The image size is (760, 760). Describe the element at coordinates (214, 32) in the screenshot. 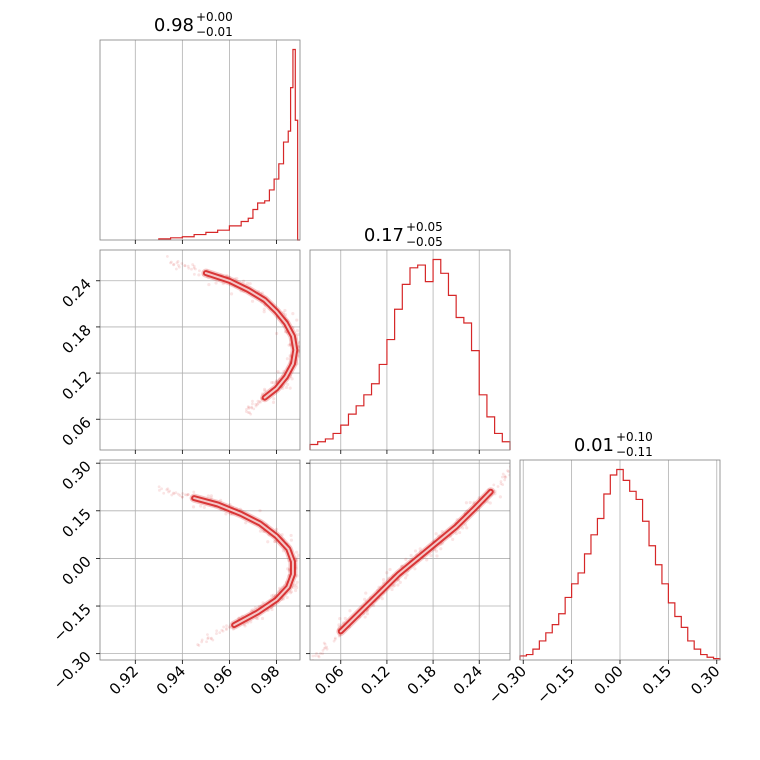

I see `title-minus: −0.01` at that location.